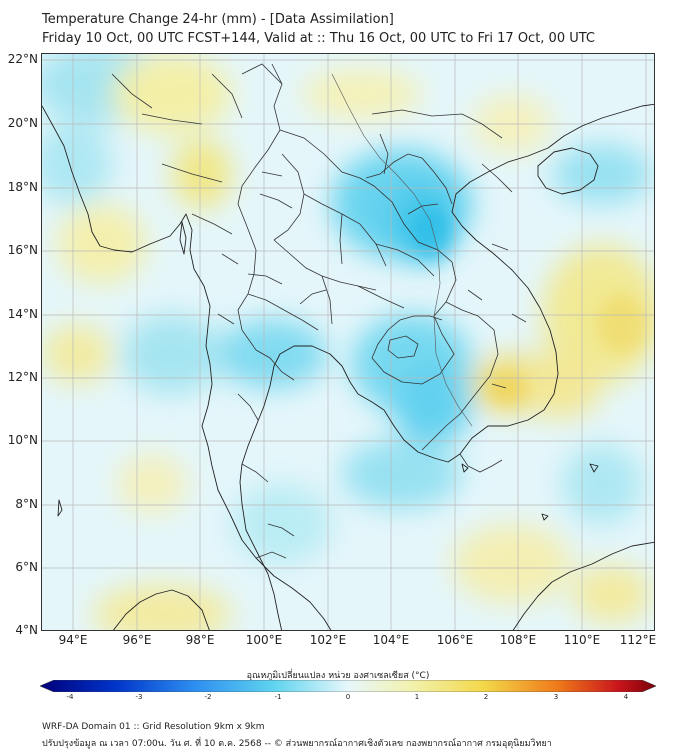 Image resolution: width=676 pixels, height=756 pixels. I want to click on lon-label: 110°E, so click(582, 640).